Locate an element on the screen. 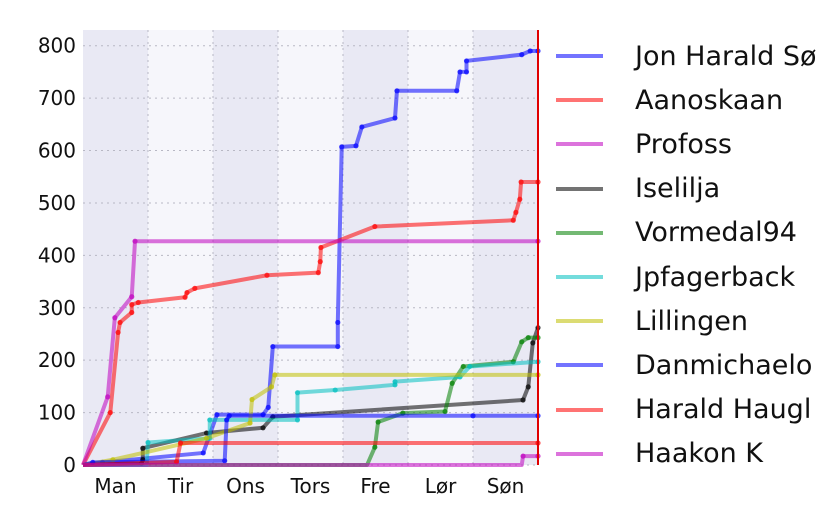 Image resolution: width=827 pixels, height=512 pixels. x-tick-label: Ons is located at coordinates (245, 486).